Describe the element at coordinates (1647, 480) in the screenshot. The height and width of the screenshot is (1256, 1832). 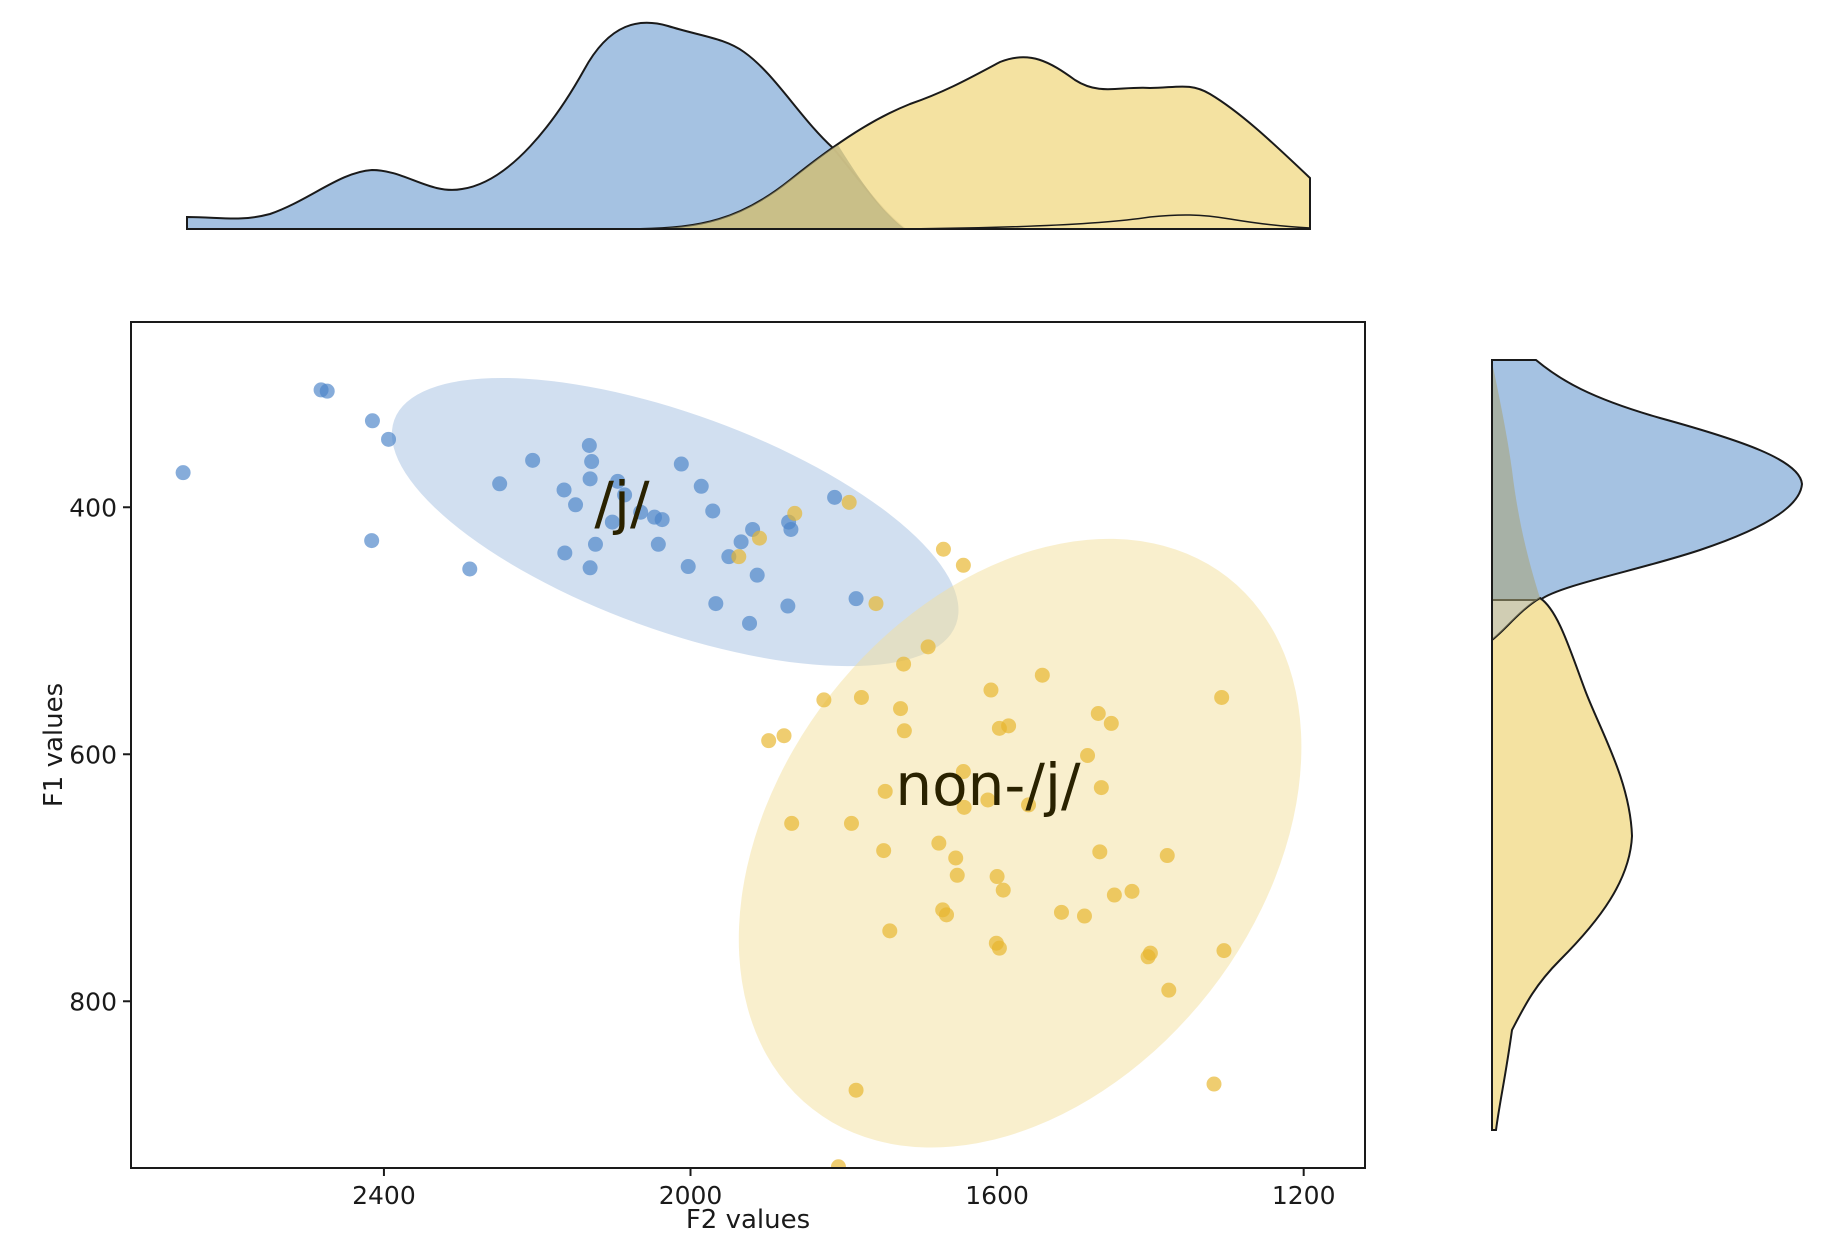
I see `kde-f1-j-curve` at that location.